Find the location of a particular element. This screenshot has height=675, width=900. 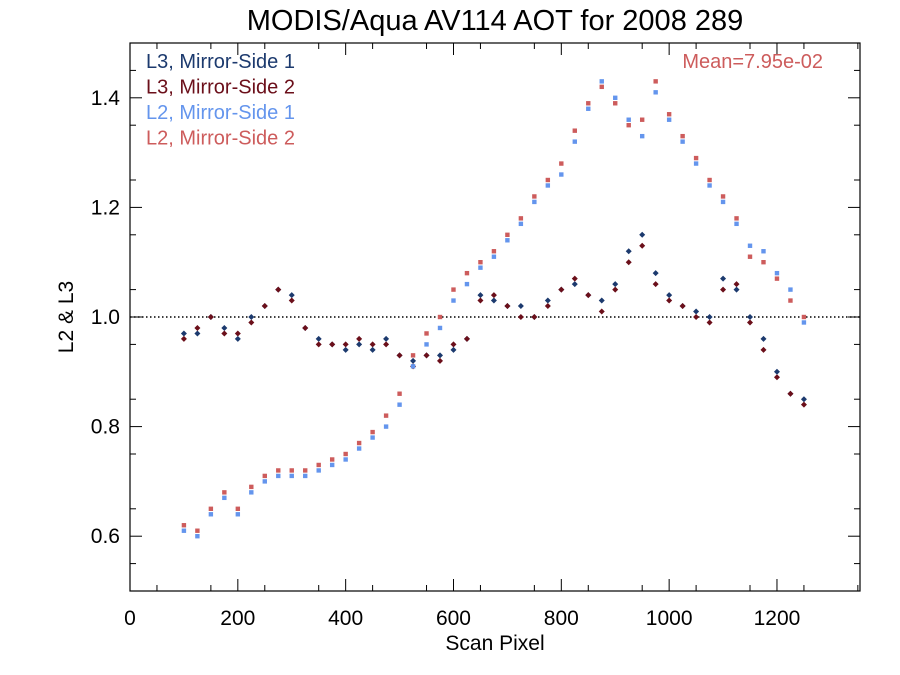

legend-entry: L2, Mirror-Side 1 is located at coordinates (220, 113).